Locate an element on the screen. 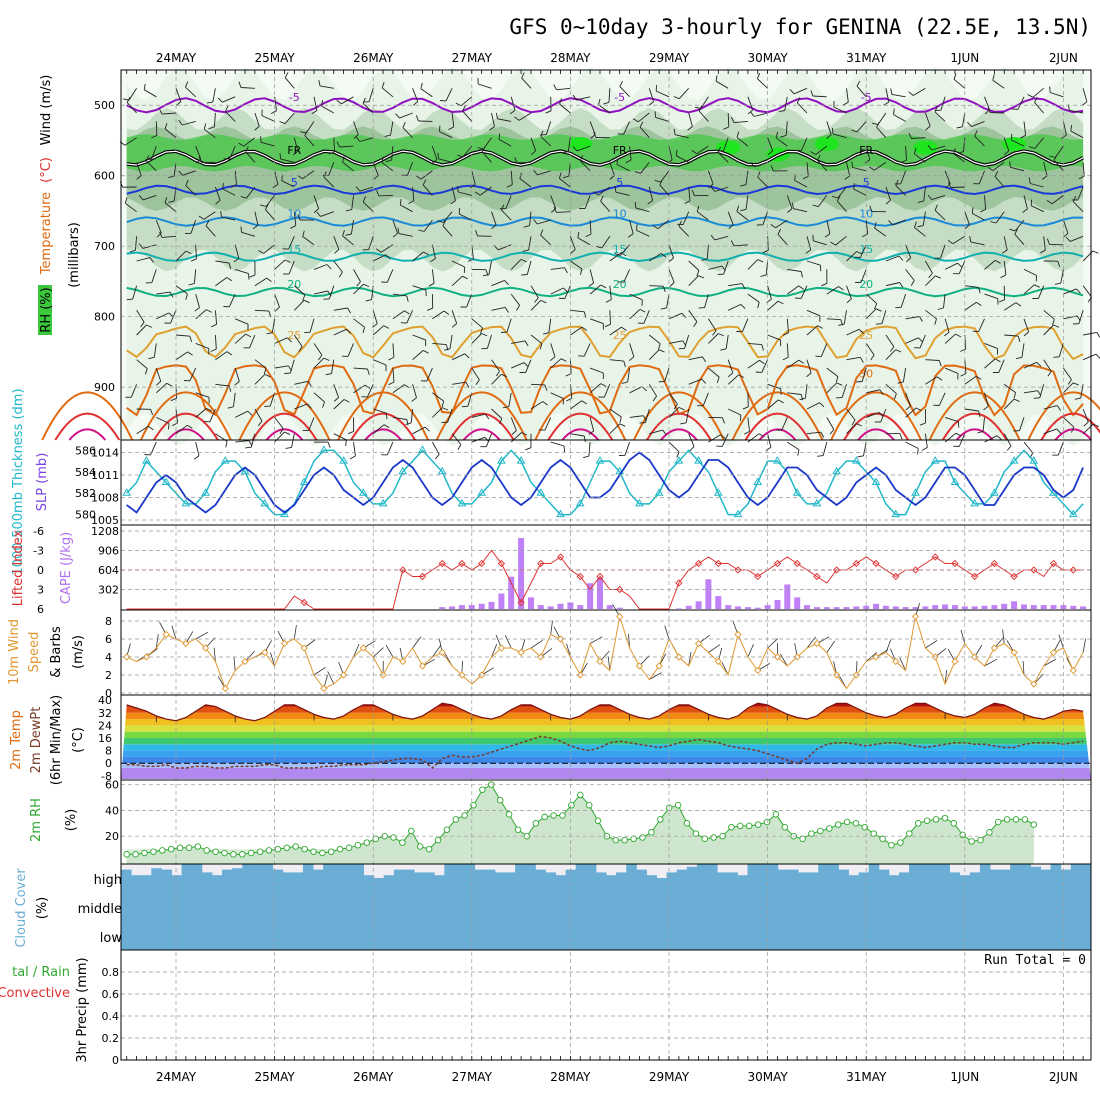  rh-core is located at coordinates (580, 144).